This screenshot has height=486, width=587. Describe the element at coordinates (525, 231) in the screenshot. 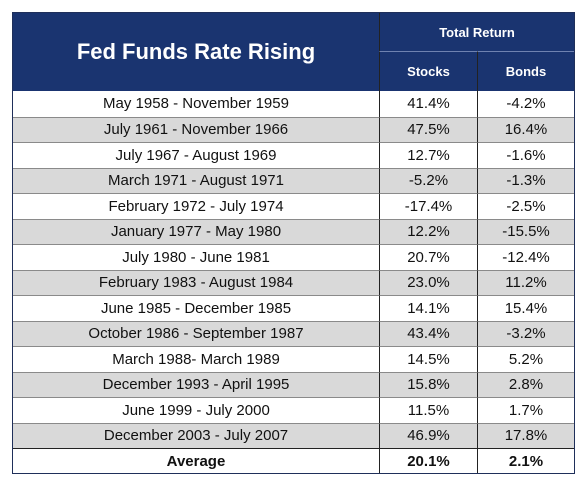

I see `return-value: -15.5%` at that location.